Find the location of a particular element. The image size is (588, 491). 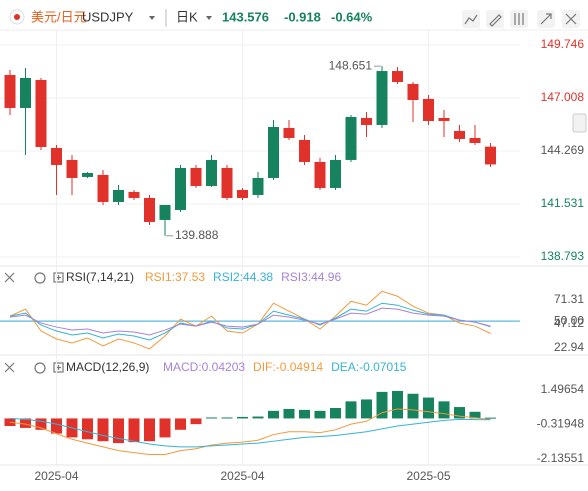

legend-entry: MACD:0.04203 is located at coordinates (204, 367).